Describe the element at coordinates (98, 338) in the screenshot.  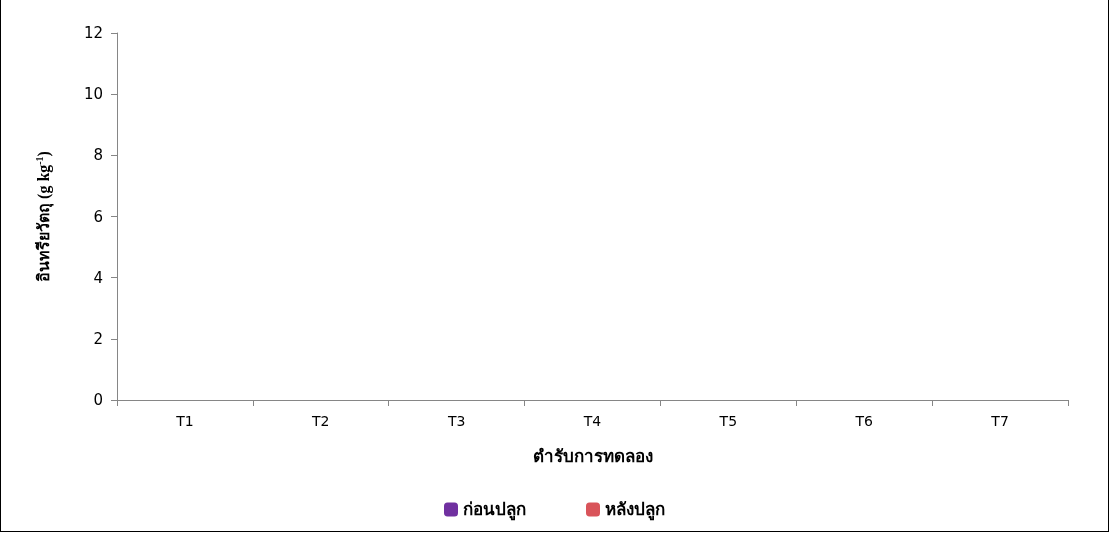
I see `y-tick-label: 2` at that location.